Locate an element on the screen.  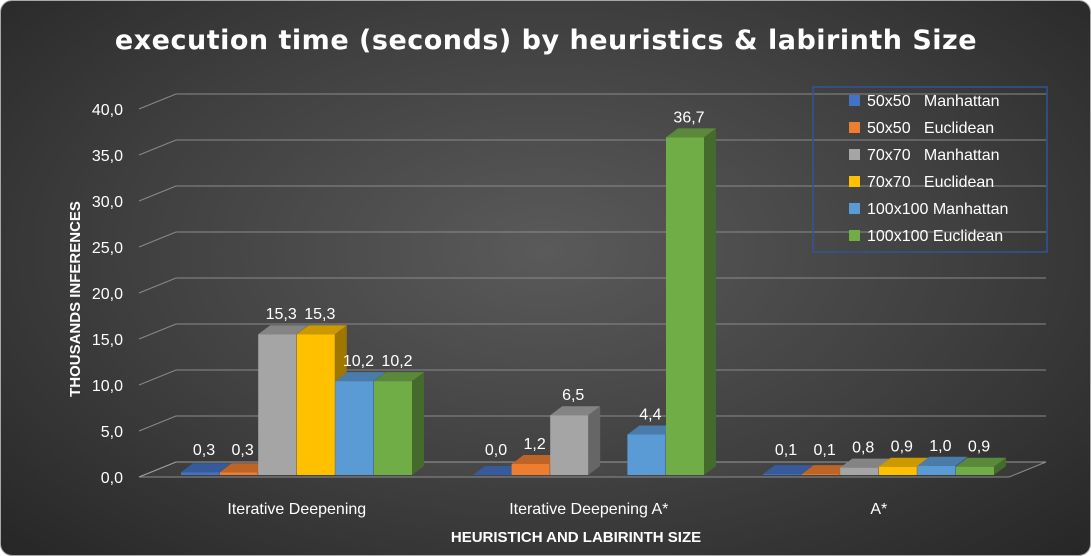
y-tick-label: 5,0 is located at coordinates (112, 432).